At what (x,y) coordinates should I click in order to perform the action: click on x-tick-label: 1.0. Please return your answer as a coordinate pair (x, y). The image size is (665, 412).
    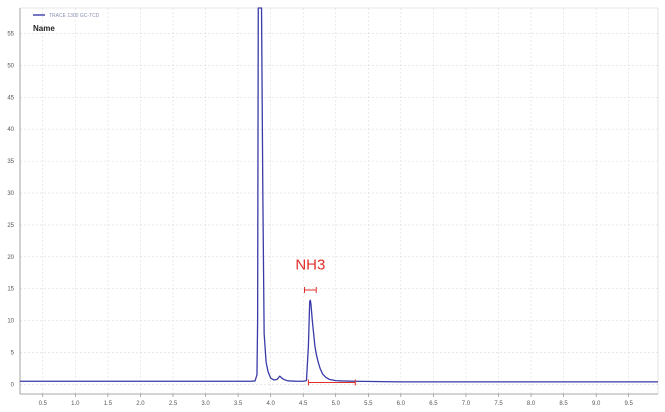
    Looking at the image, I should click on (75, 404).